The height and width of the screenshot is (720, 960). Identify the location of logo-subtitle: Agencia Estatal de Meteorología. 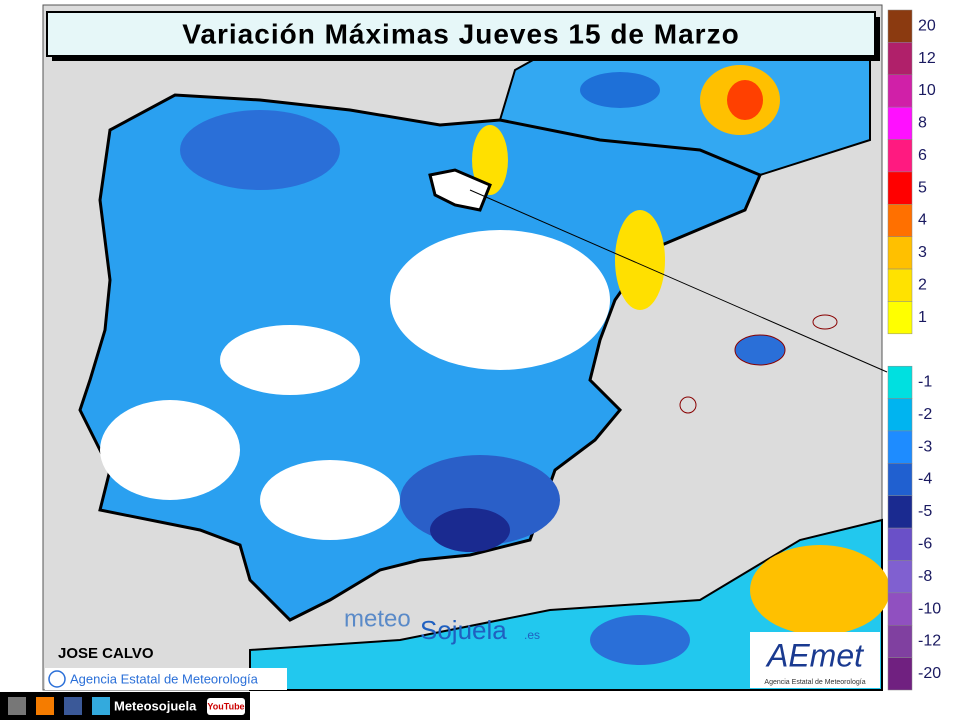
(814, 682).